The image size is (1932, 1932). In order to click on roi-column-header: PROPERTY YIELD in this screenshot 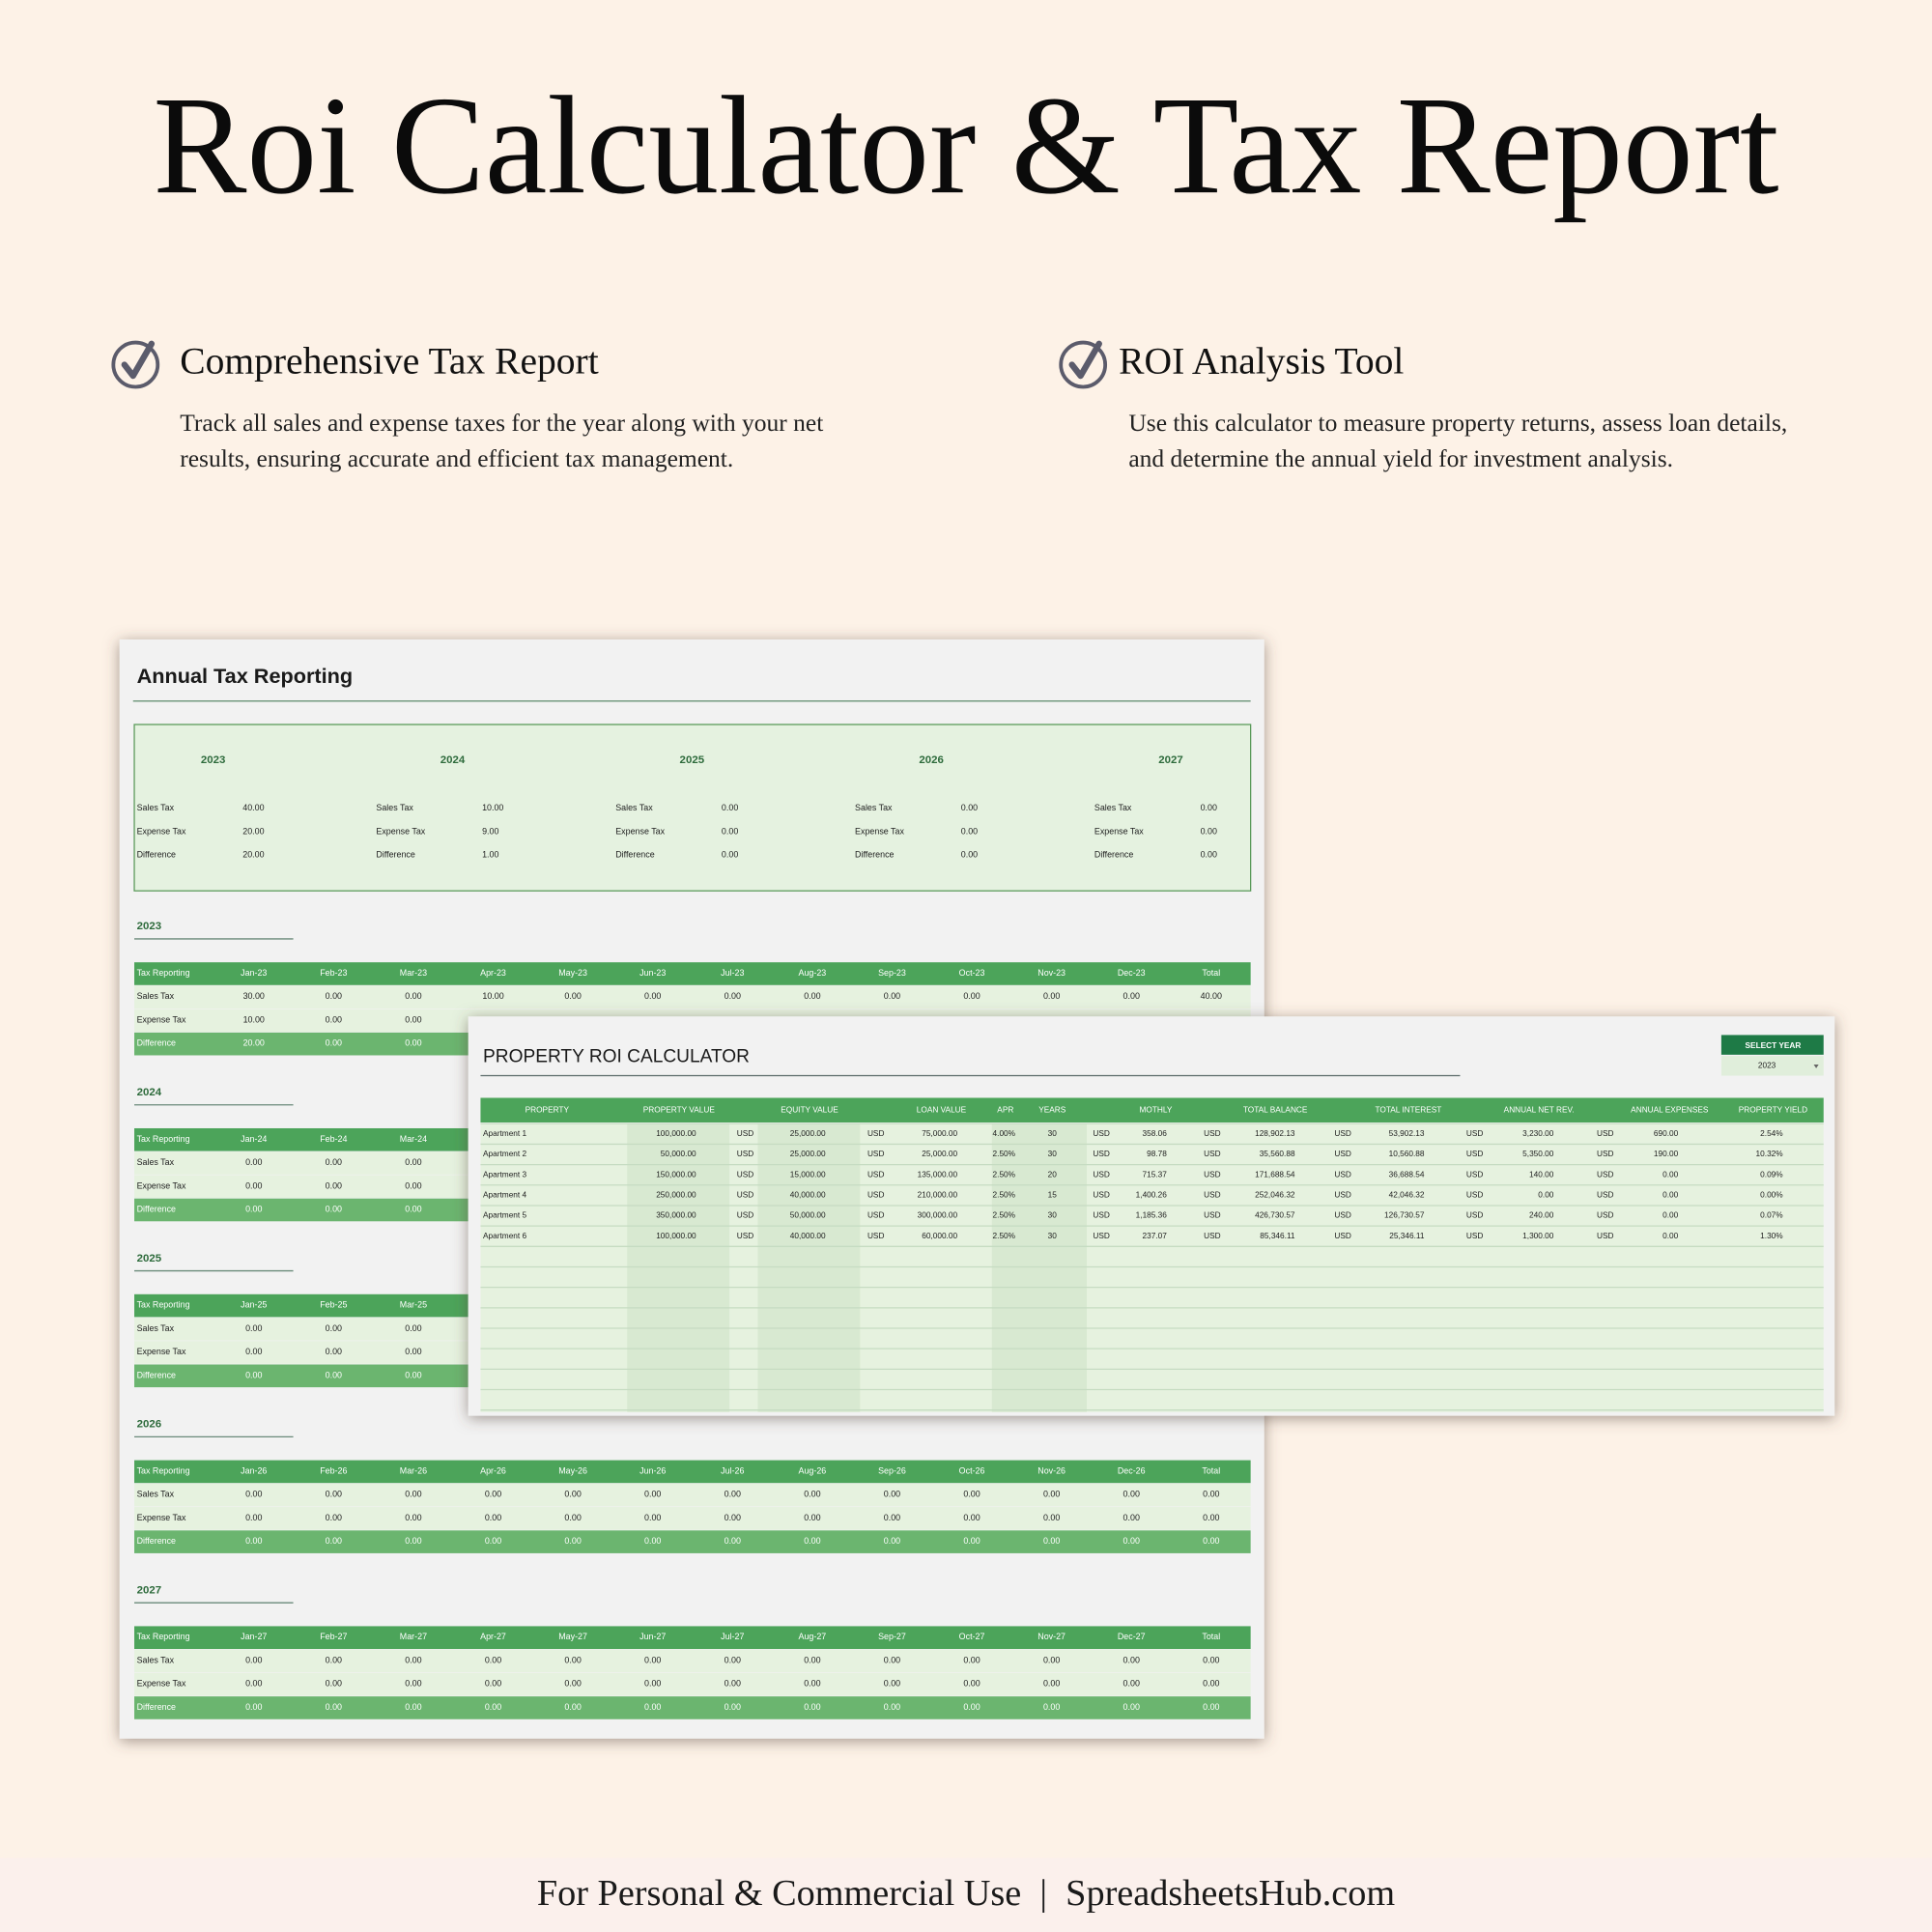, I will do `click(1773, 1109)`.